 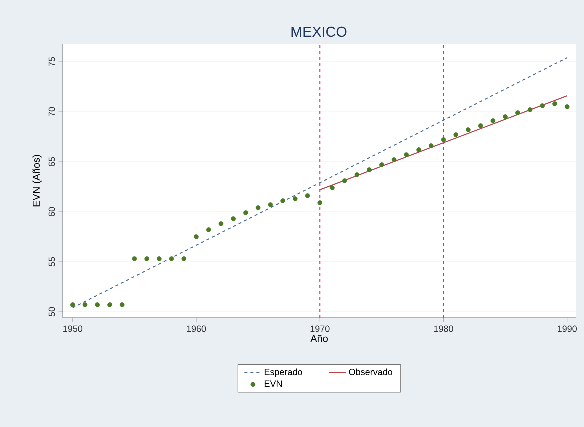 I want to click on legend-label: Esperado, so click(x=283, y=373).